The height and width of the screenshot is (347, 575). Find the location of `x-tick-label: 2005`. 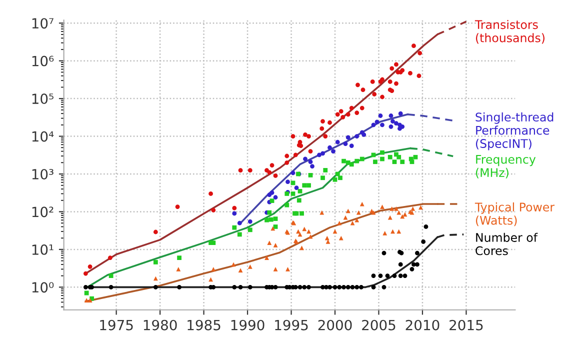

x-tick-label: 2005 is located at coordinates (379, 325).